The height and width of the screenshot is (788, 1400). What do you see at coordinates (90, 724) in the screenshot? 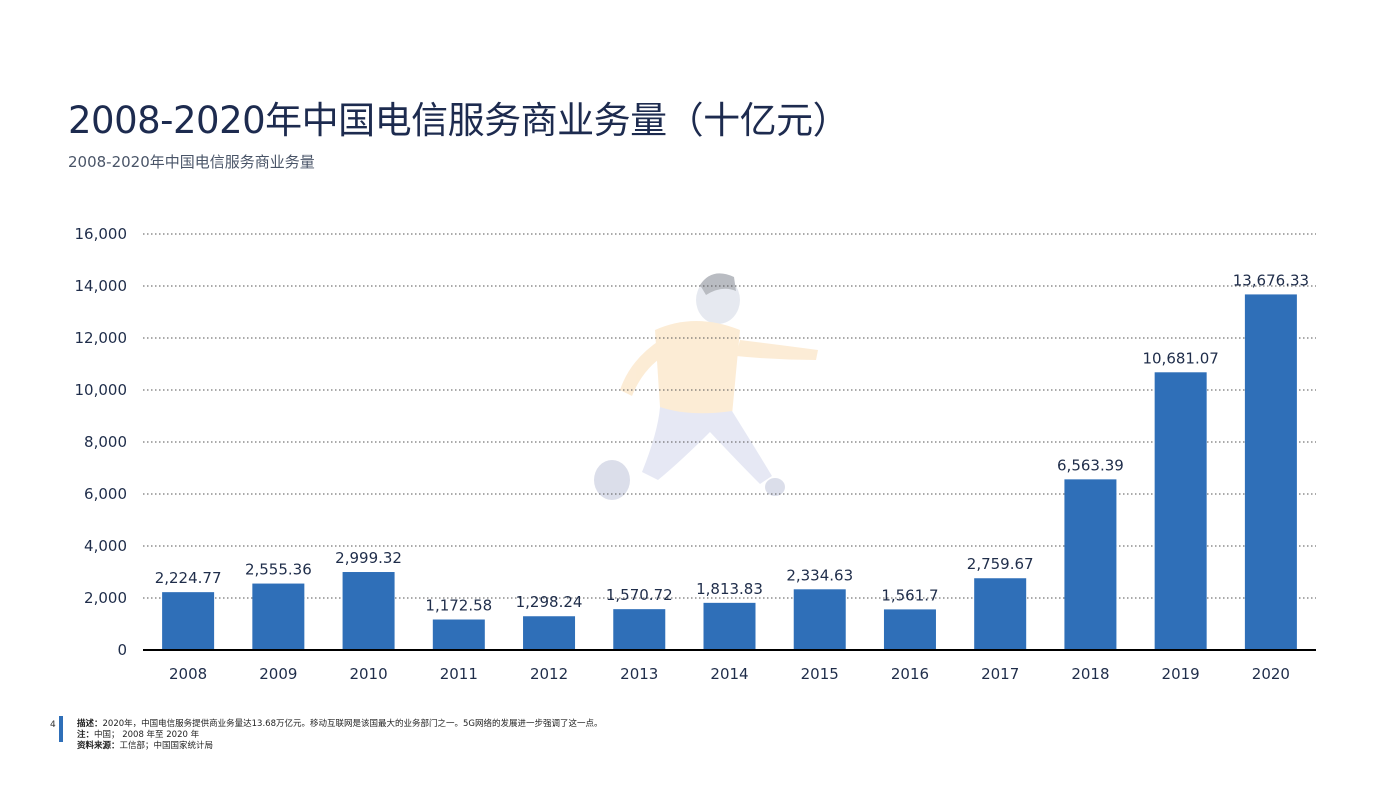
I see `description-label: 描述：` at bounding box center [90, 724].